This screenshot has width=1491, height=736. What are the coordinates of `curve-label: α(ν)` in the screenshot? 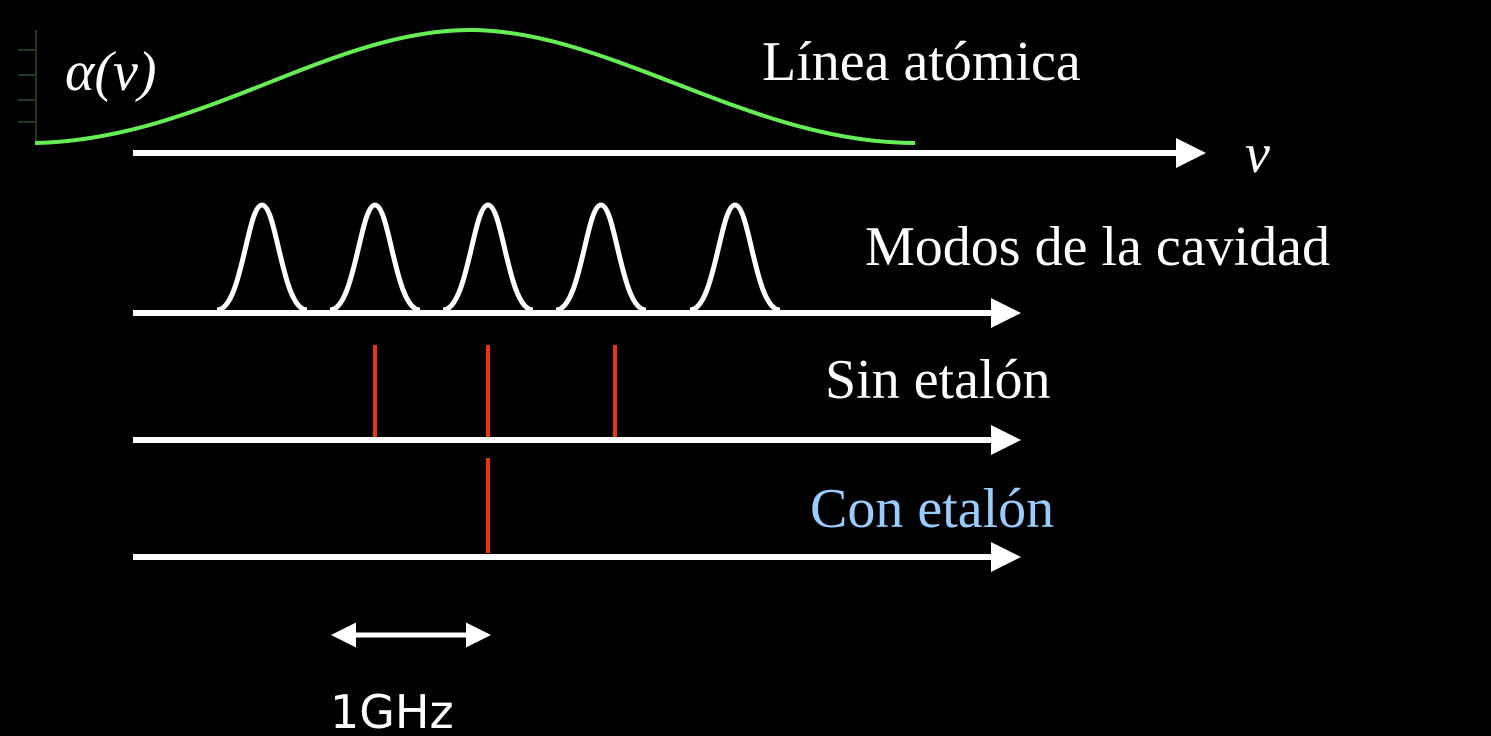 It's located at (111, 72).